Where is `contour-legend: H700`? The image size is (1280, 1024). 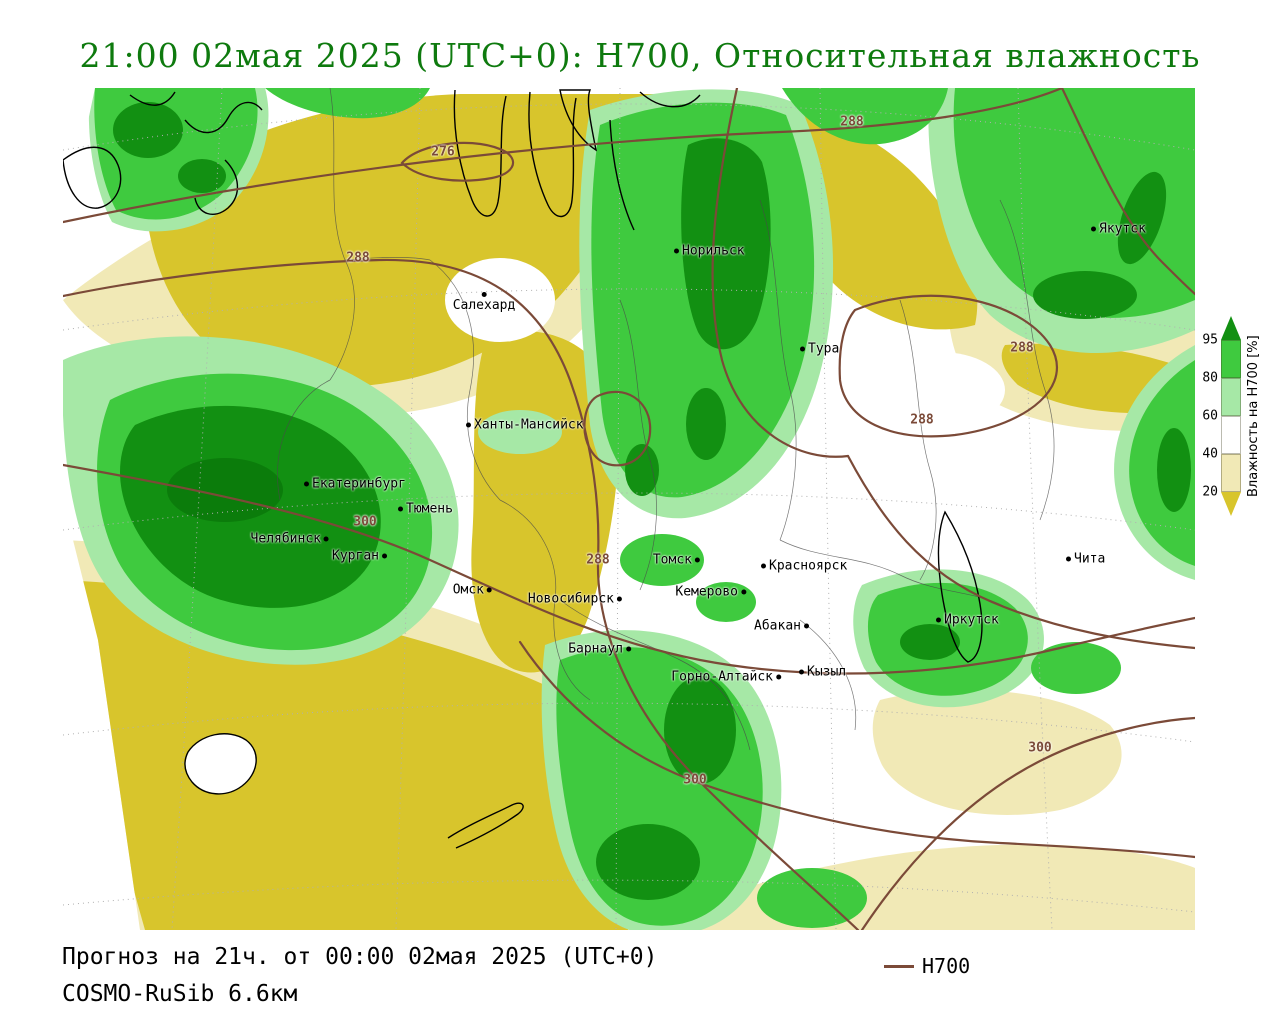 contour-legend: H700 is located at coordinates (927, 966).